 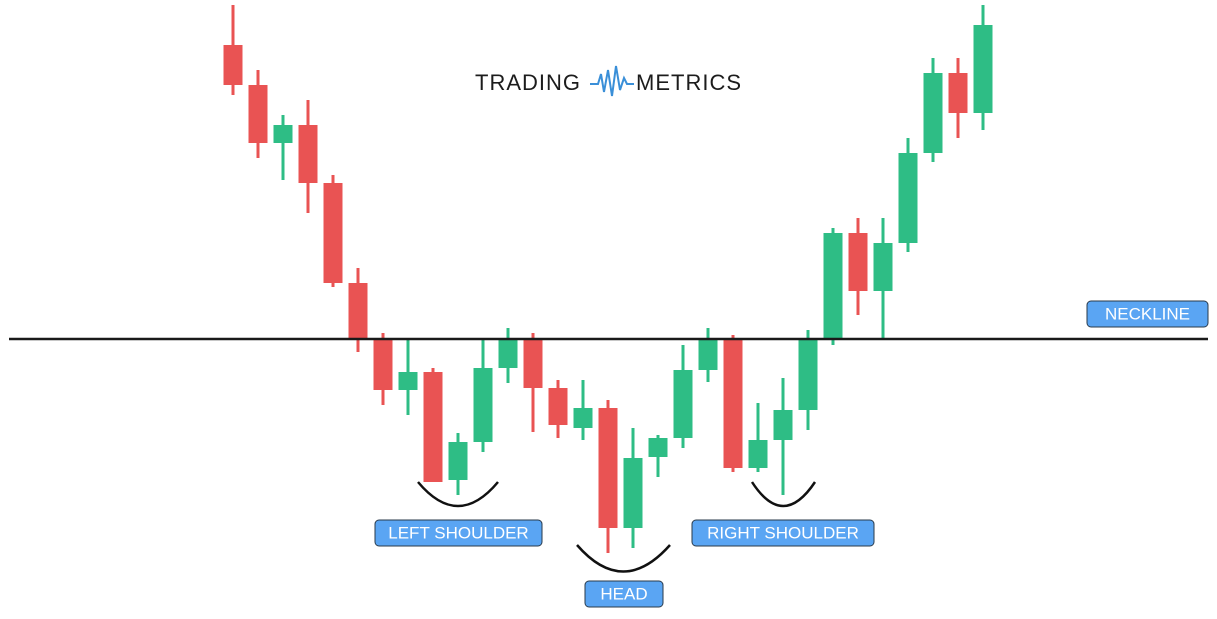 I want to click on left-shoulder-arc, so click(x=458, y=494).